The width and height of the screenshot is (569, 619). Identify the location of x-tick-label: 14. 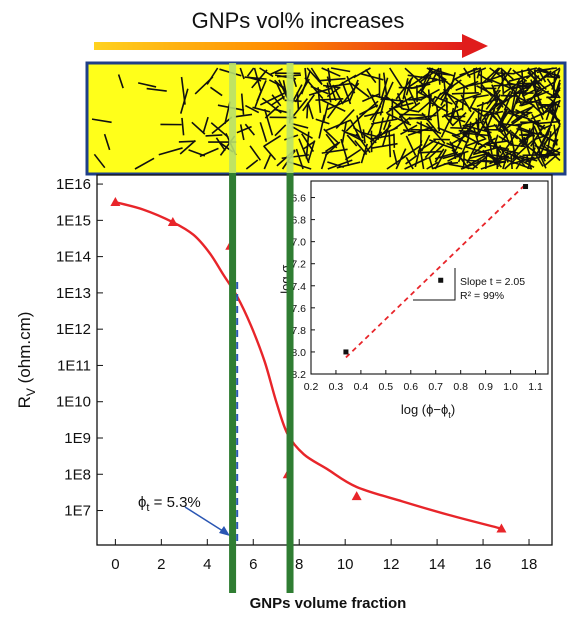
(437, 564).